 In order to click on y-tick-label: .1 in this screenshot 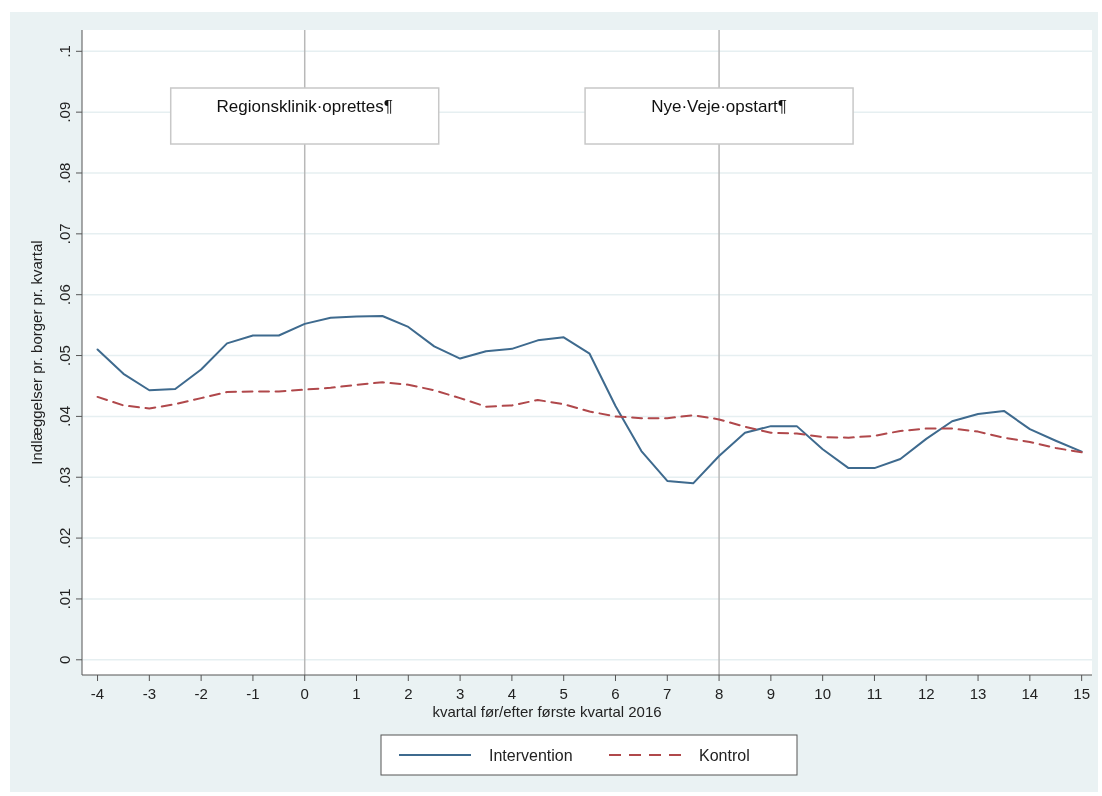, I will do `click(64, 51)`.